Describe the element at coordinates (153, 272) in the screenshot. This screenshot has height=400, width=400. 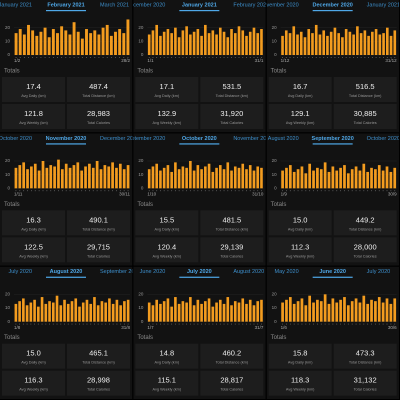
I see `tab: June 2020` at that location.